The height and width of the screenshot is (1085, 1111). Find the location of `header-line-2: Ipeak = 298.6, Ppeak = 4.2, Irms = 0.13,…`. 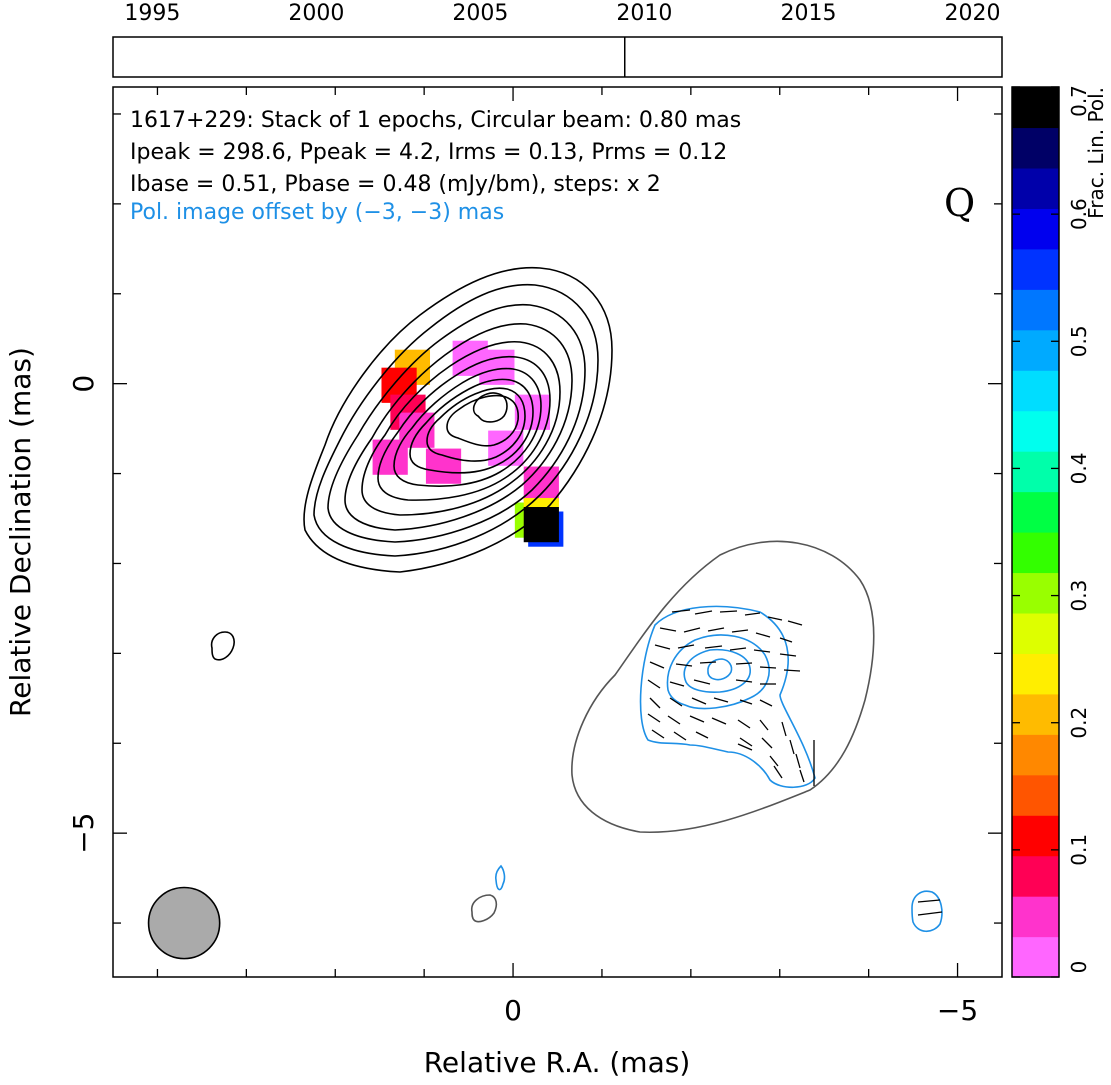

header-line-2: Ipeak = 298.6, Ppeak = 4.2, Irms = 0.13,… is located at coordinates (428, 152).